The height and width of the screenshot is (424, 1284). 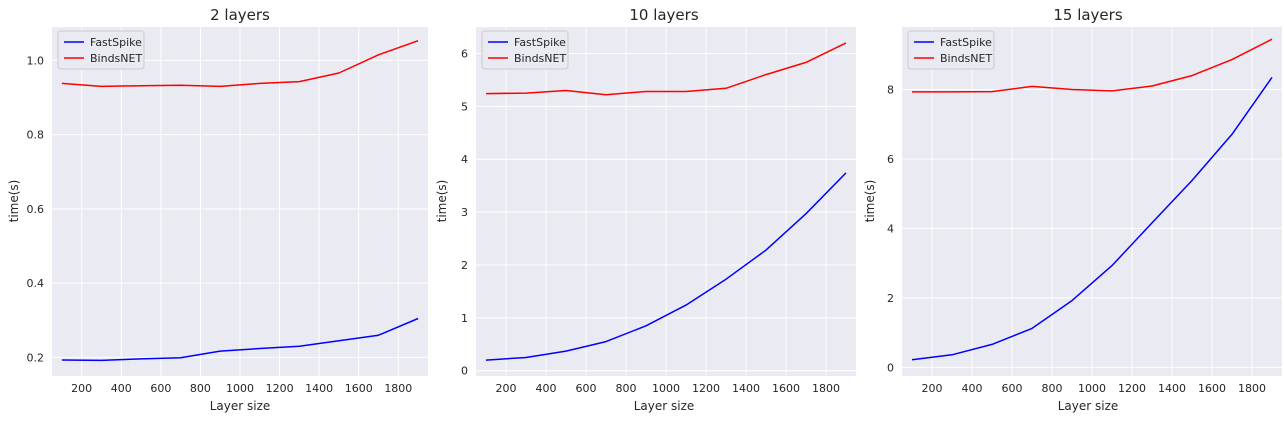 What do you see at coordinates (464, 106) in the screenshot?
I see `y-tick-label: 5` at bounding box center [464, 106].